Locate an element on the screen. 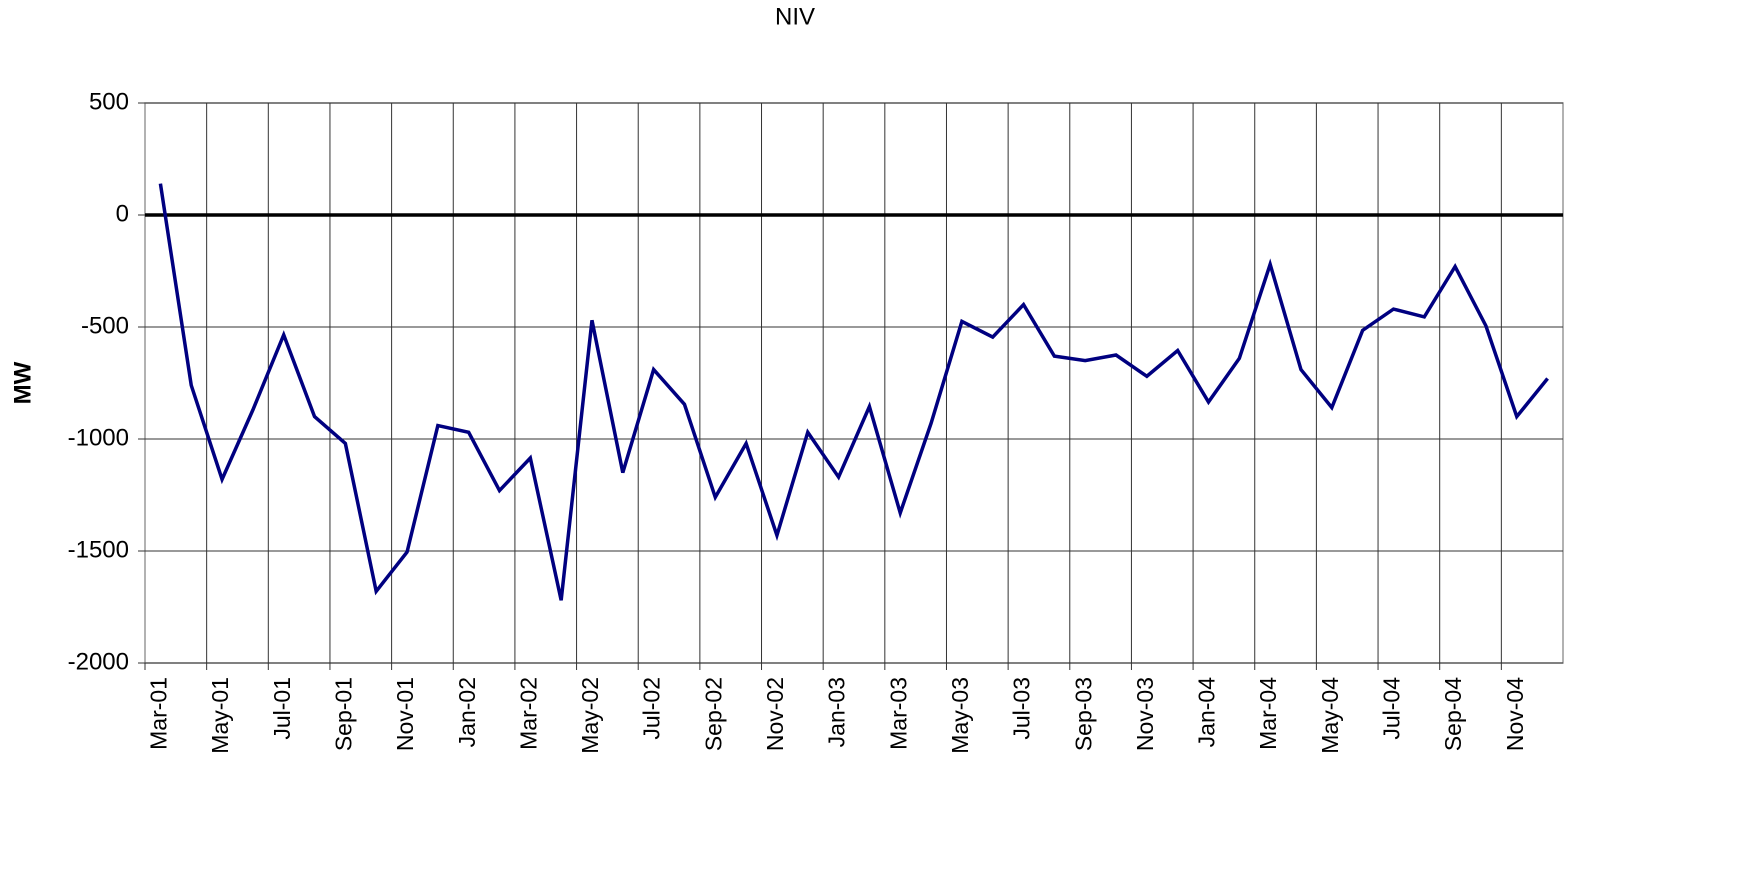 The width and height of the screenshot is (1741, 870). y-axis-label: MW is located at coordinates (22, 382).